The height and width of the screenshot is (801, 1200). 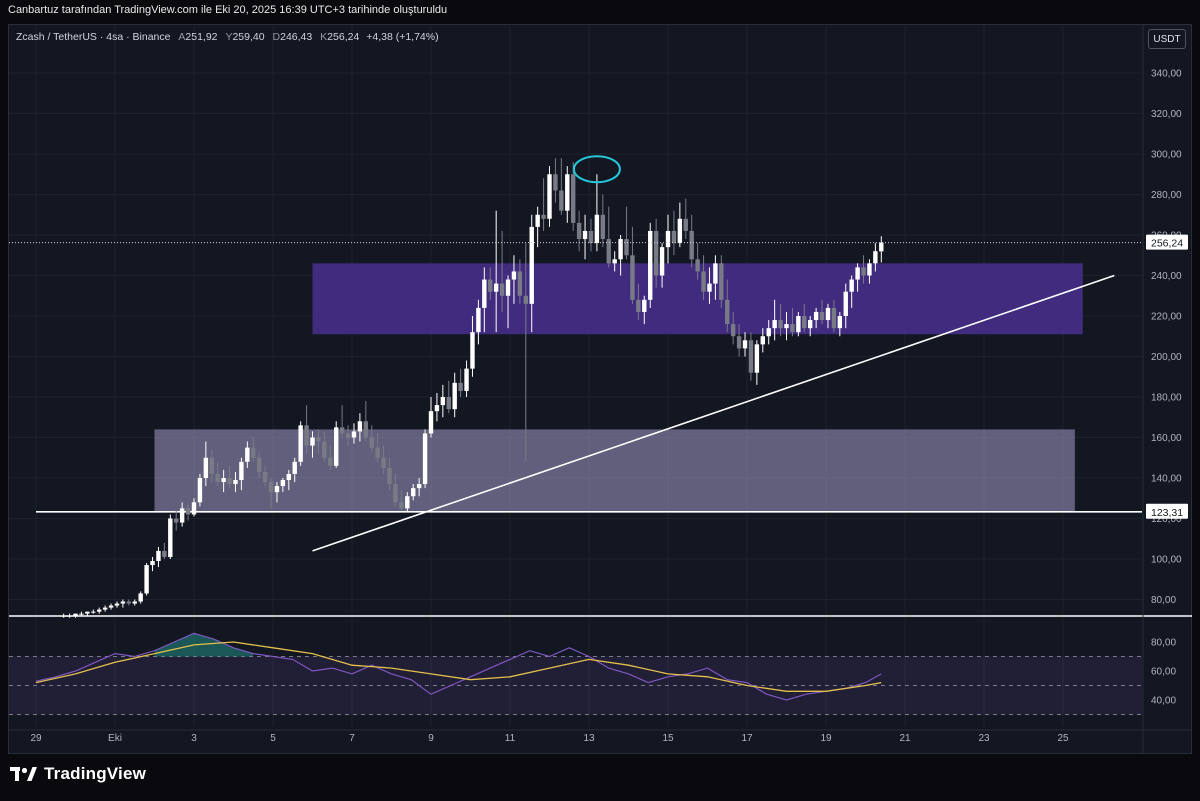 What do you see at coordinates (78, 774) in the screenshot?
I see `brand-footer: TradingView` at bounding box center [78, 774].